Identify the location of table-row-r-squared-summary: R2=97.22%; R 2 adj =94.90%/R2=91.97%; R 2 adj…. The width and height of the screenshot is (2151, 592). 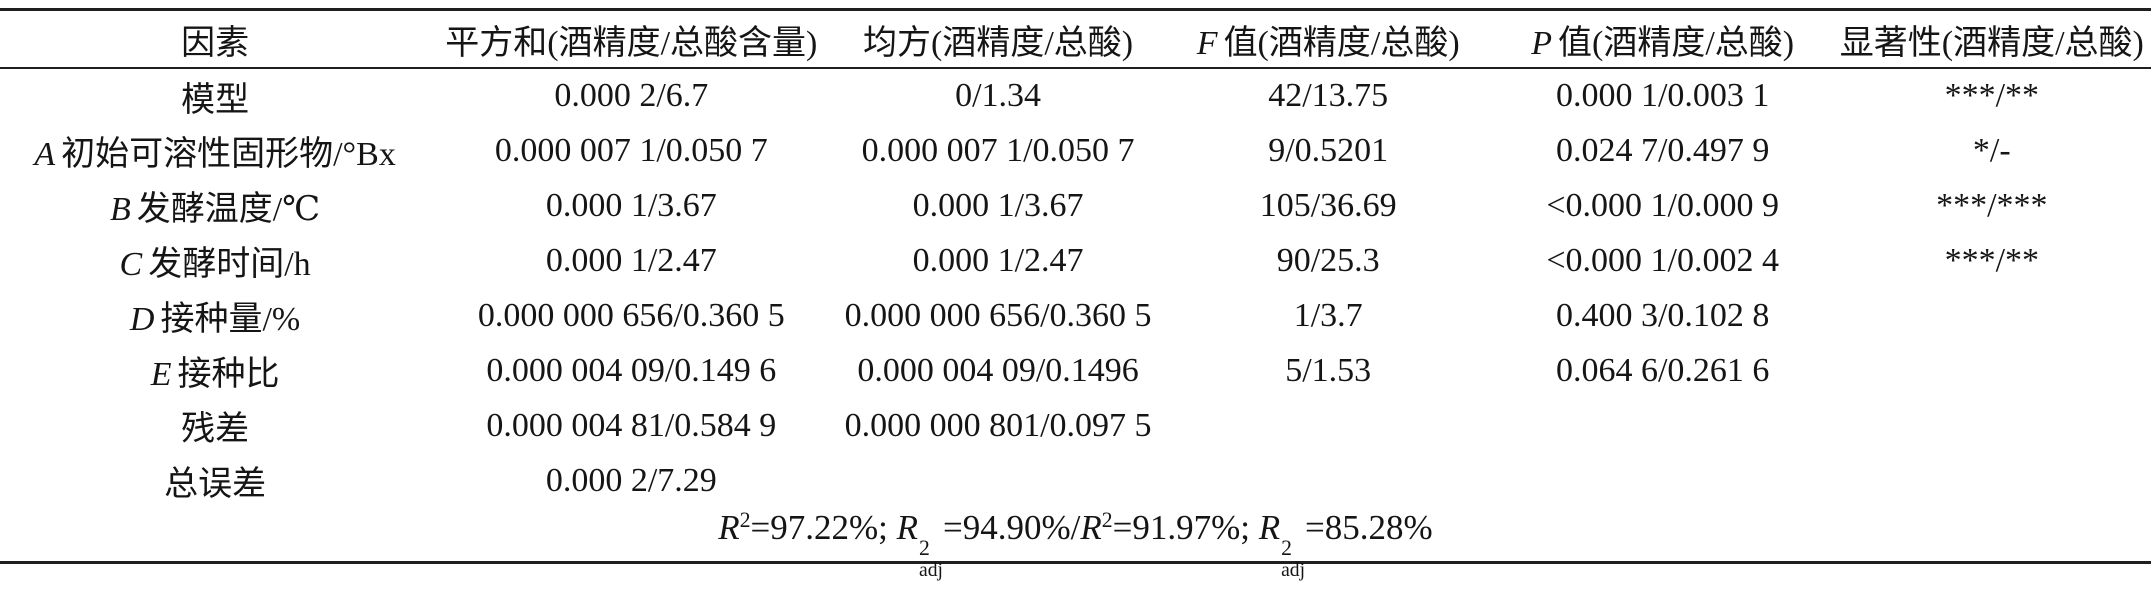
(1075, 544).